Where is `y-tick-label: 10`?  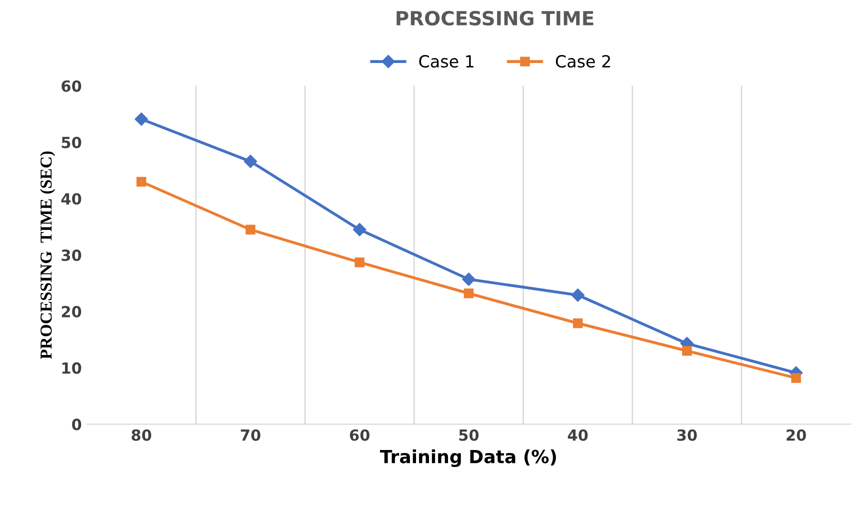
y-tick-label: 10 is located at coordinates (72, 368).